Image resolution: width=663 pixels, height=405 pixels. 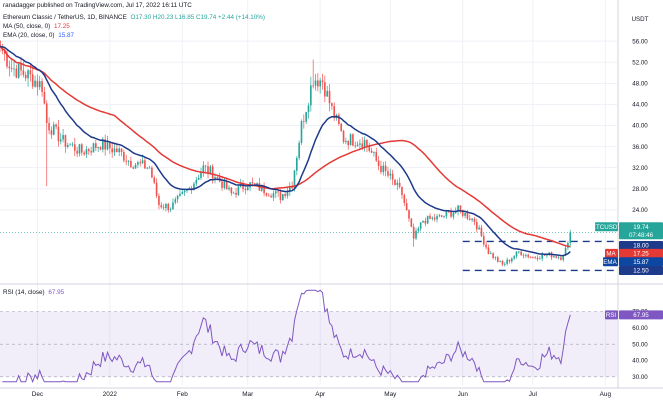 What do you see at coordinates (38, 36) in the screenshot?
I see `ema-legend: EMA (20, close, 0) 15.87` at bounding box center [38, 36].